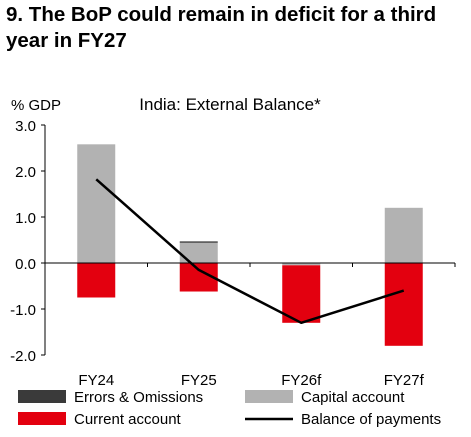 The width and height of the screenshot is (471, 437). I want to click on legend-label-current-account: Current account, so click(128, 419).